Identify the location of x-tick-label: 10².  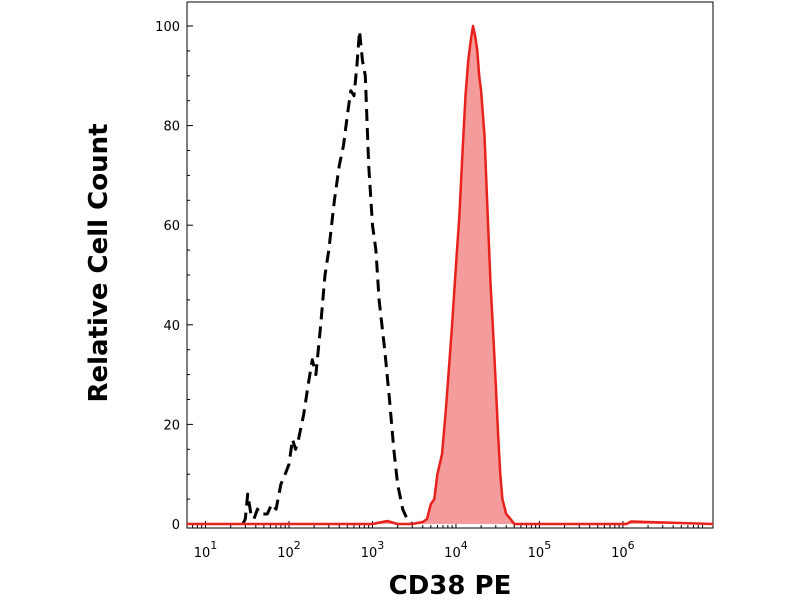
(289, 550).